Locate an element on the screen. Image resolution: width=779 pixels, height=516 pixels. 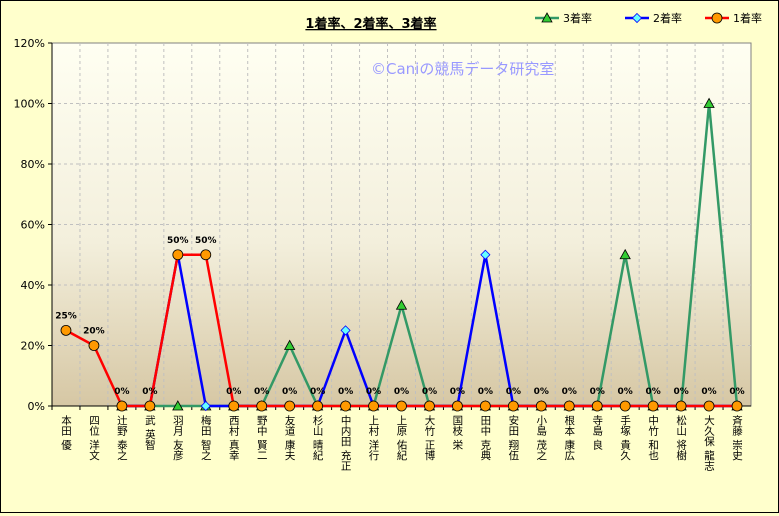
x-tick-label: 野中 賢二 is located at coordinates (262, 437).